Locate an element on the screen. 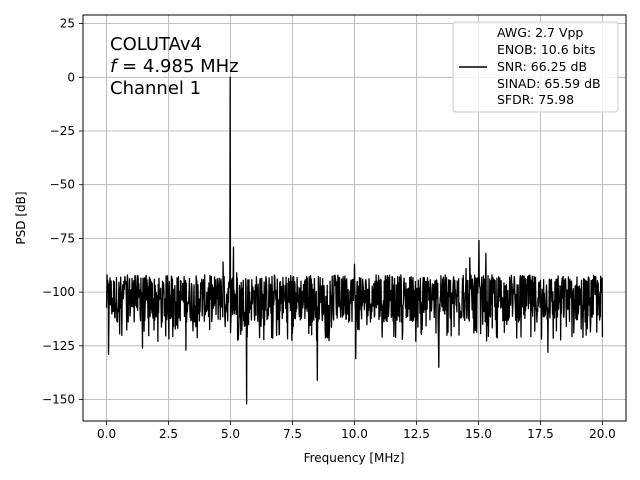  x-tick-label: 15.0 is located at coordinates (478, 434).